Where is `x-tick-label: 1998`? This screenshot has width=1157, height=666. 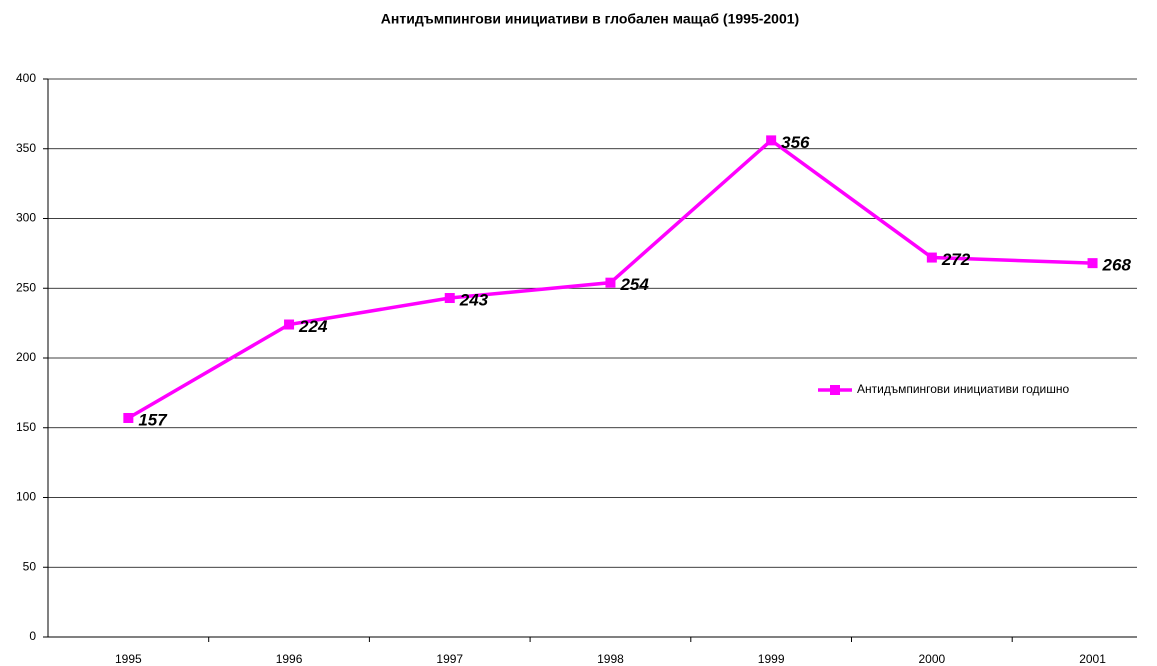 x-tick-label: 1998 is located at coordinates (610, 659).